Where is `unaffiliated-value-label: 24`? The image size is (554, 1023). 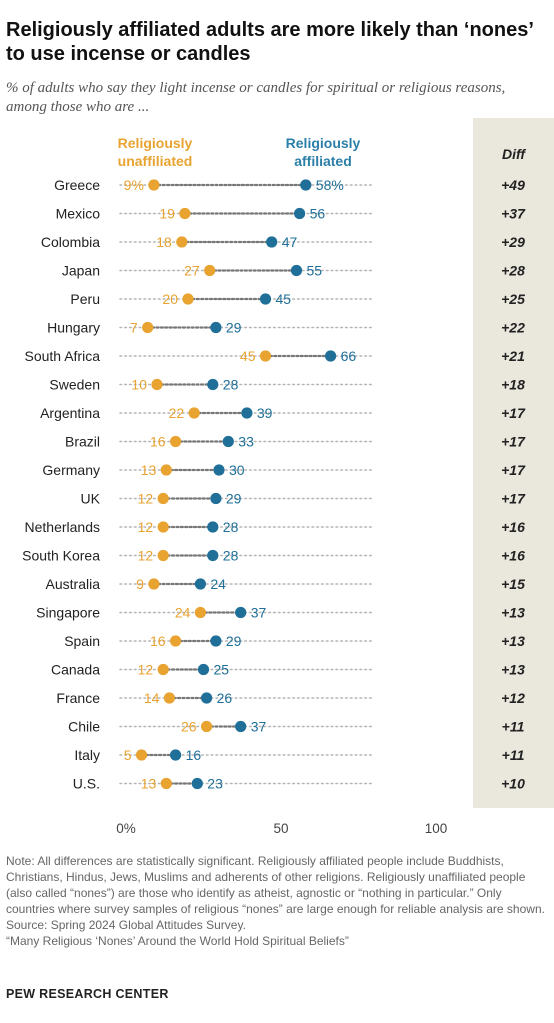 unaffiliated-value-label: 24 is located at coordinates (183, 613).